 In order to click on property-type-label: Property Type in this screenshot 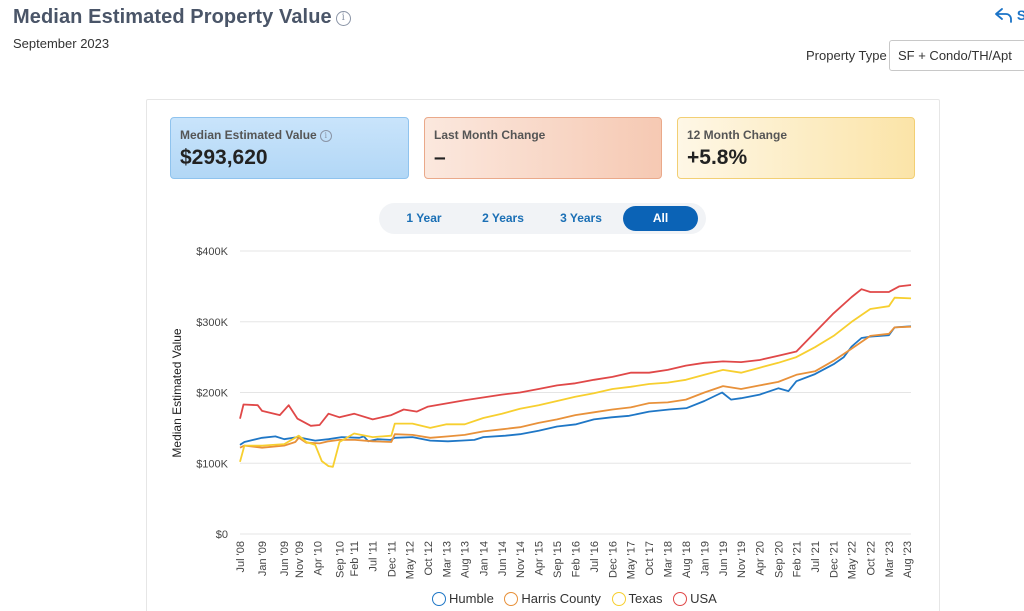, I will do `click(846, 55)`.